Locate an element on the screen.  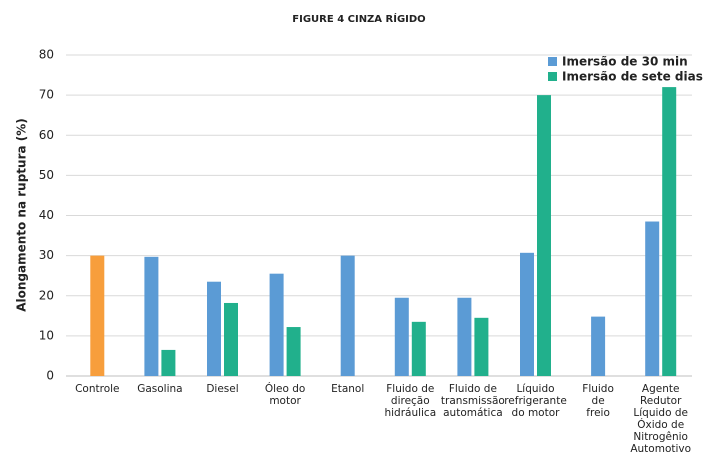
x-tick-label: Fluido de transmissão automática is located at coordinates (473, 401).